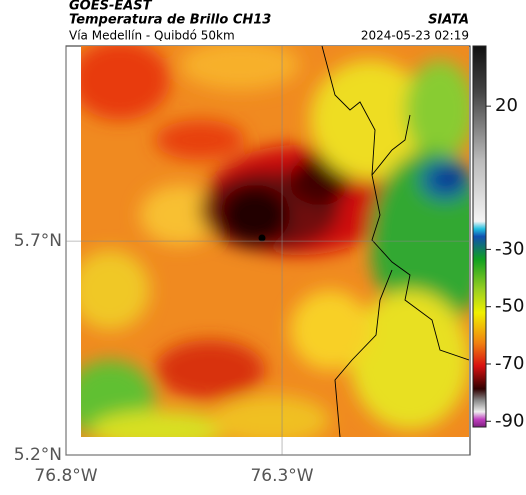  I want to click on region: Vía Medellín - Quibdó 50km, so click(152, 36).